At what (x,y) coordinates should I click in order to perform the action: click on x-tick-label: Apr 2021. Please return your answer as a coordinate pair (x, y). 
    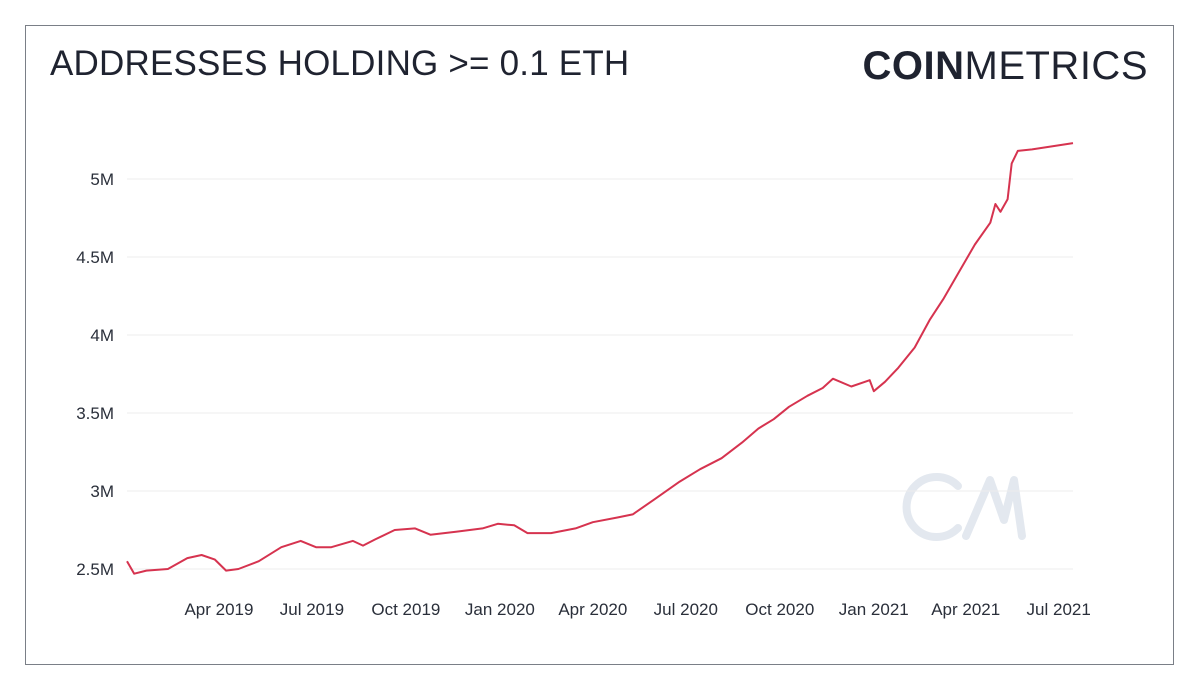
    Looking at the image, I should click on (965, 609).